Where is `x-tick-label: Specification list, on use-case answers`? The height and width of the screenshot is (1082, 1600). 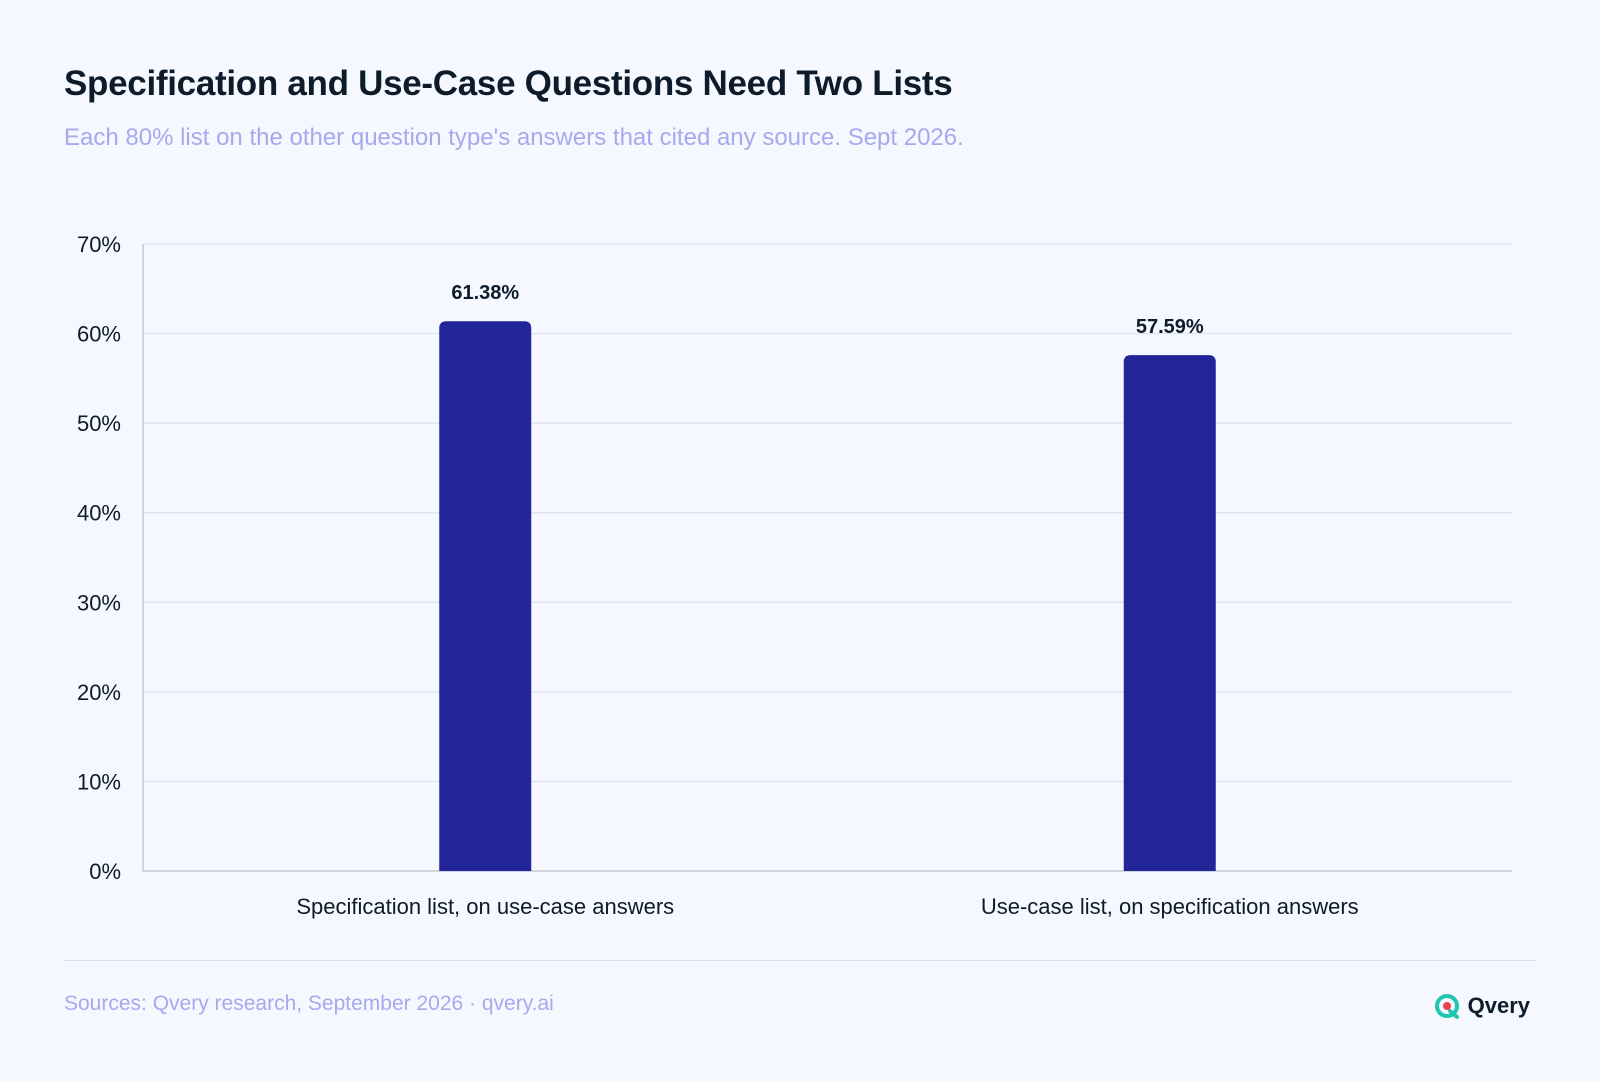
x-tick-label: Specification list, on use-case answers is located at coordinates (485, 906).